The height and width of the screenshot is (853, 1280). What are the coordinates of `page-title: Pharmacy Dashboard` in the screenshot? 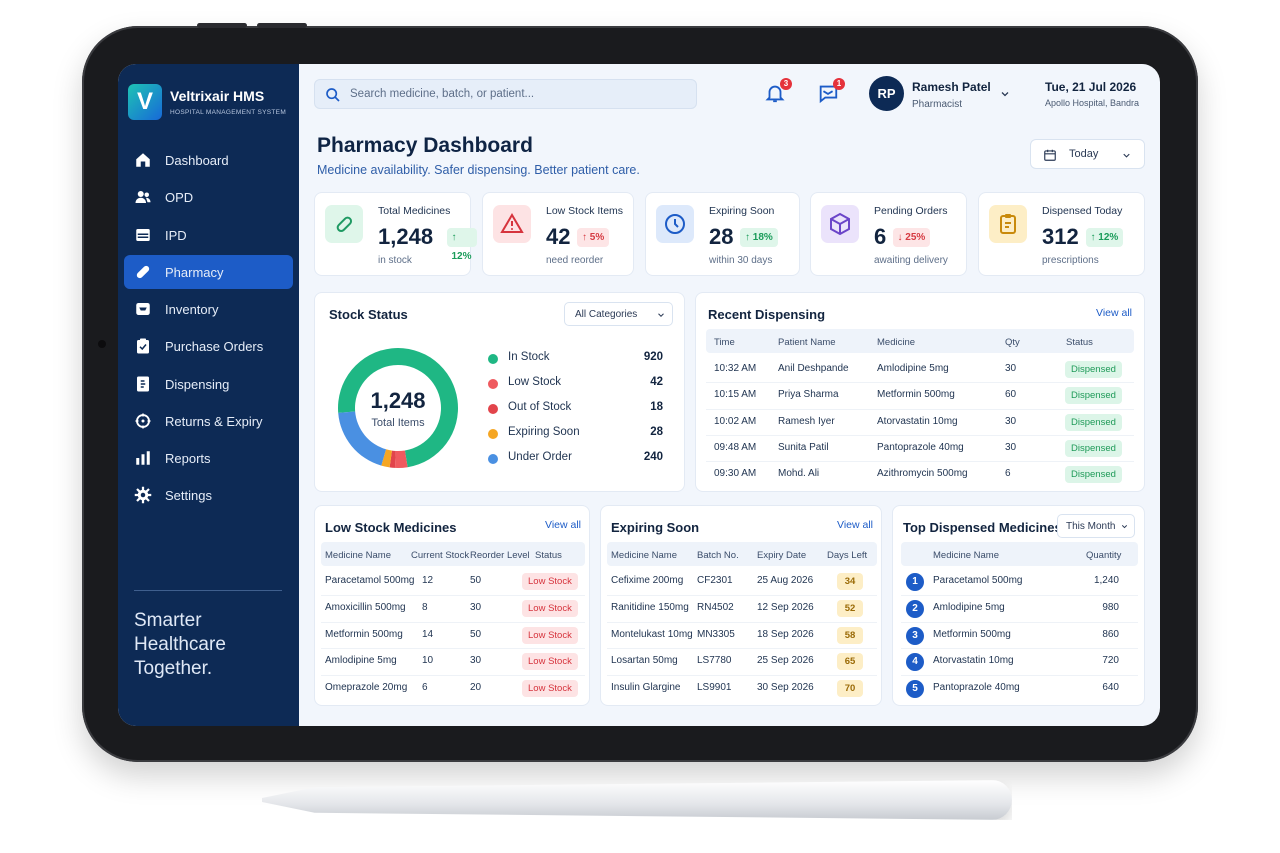 It's located at (425, 145).